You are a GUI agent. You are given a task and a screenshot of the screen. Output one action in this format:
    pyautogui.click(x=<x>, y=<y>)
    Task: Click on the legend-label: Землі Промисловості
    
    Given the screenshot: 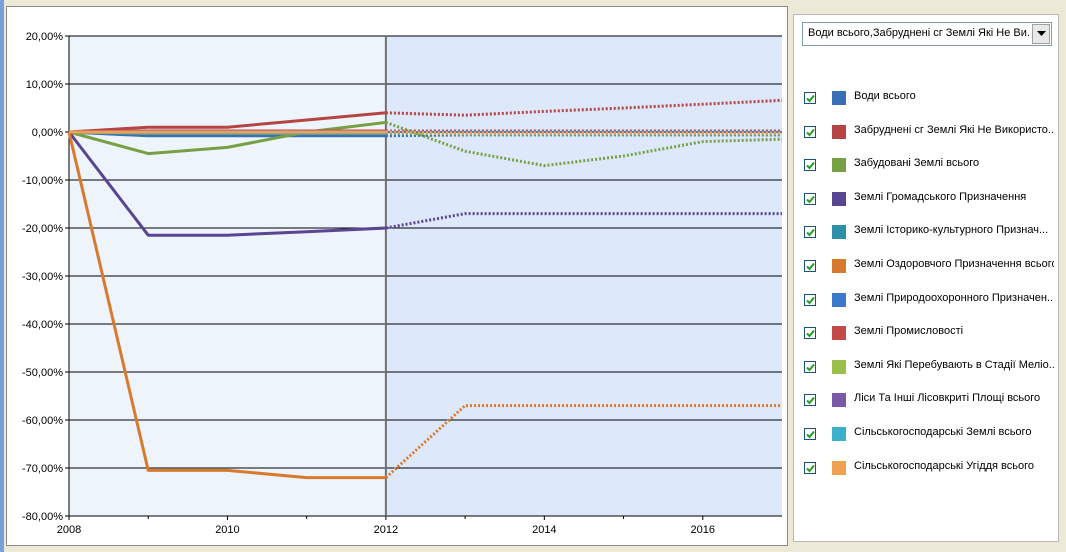 What is the action you would take?
    pyautogui.click(x=909, y=331)
    